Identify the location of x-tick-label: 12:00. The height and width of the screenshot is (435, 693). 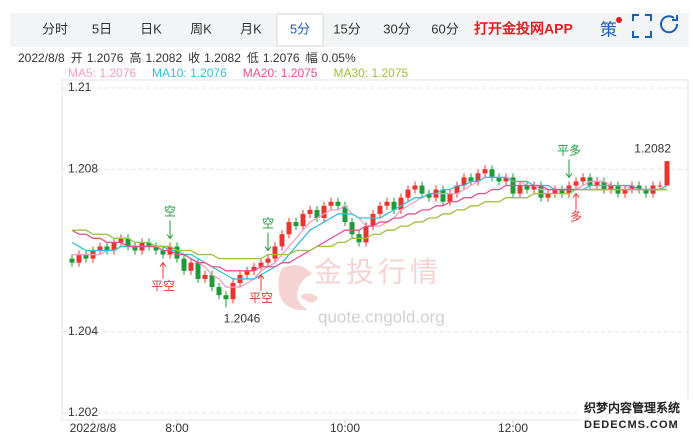
(513, 428).